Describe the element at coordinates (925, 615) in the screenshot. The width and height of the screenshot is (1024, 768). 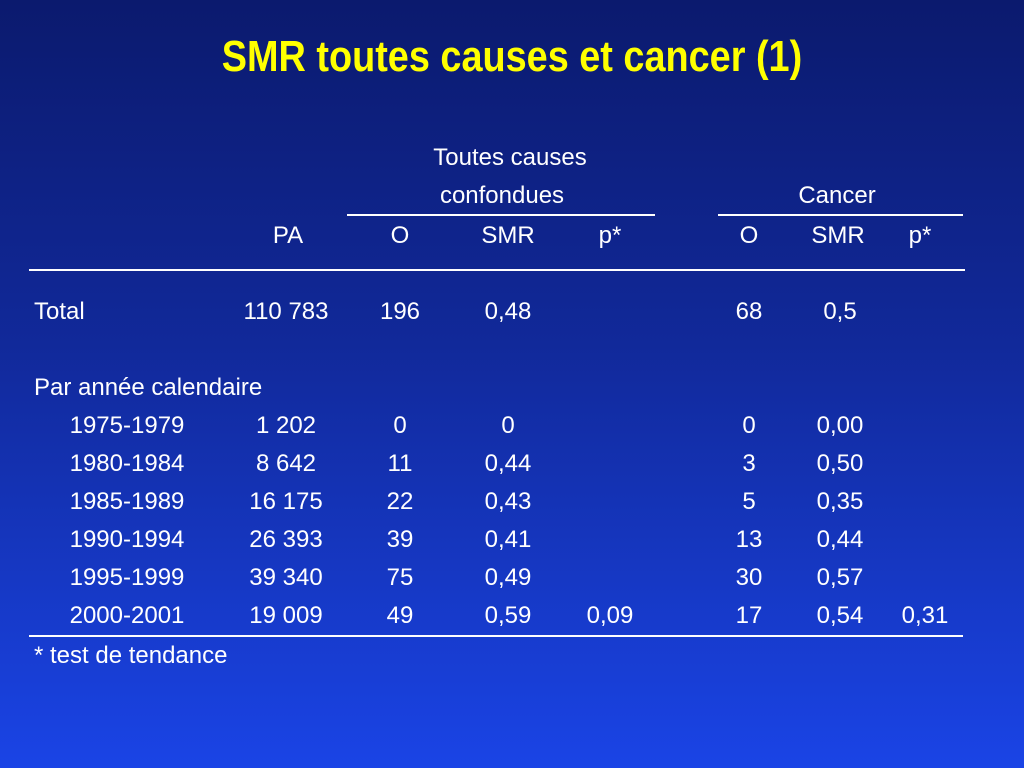
I see `row-p-cancer: 0,31` at that location.